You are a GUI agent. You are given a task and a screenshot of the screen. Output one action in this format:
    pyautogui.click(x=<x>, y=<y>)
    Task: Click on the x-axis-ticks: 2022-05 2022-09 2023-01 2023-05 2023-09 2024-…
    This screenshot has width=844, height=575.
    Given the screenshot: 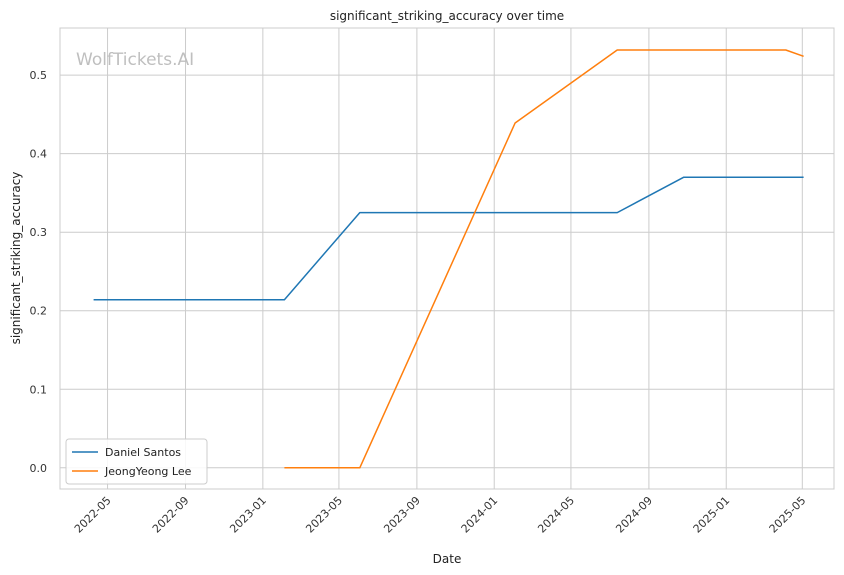 What is the action you would take?
    pyautogui.click(x=440, y=515)
    